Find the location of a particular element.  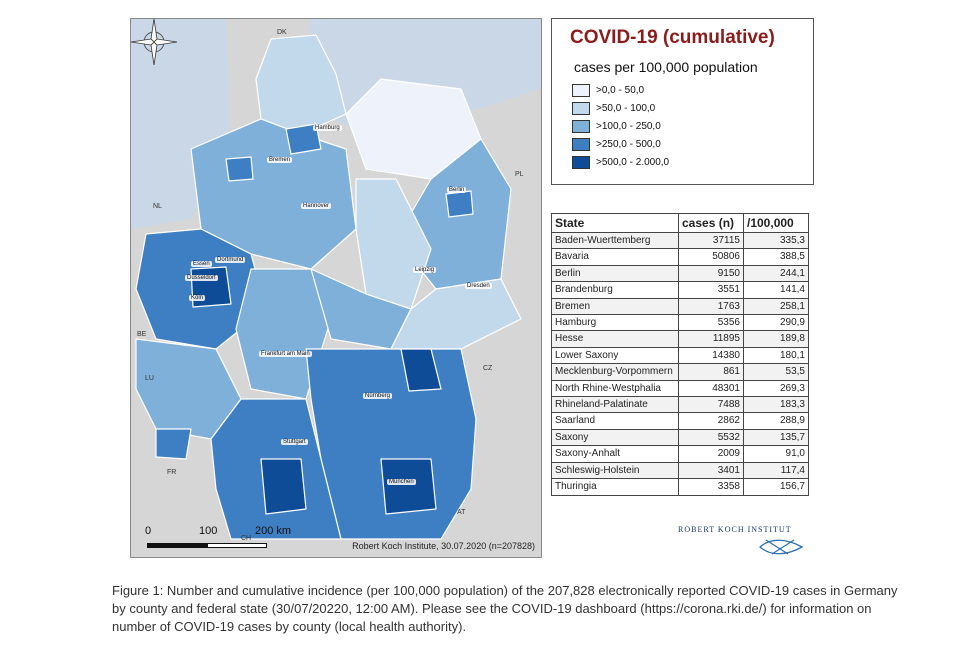

table-cell-state: Lower Saxony is located at coordinates (615, 355).